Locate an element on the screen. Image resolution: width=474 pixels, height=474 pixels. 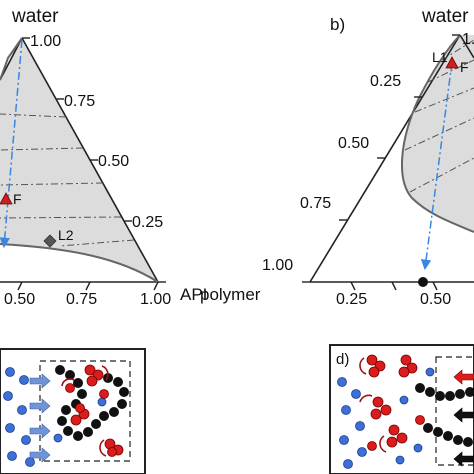
left-left-edge is located at coordinates (11, 59).